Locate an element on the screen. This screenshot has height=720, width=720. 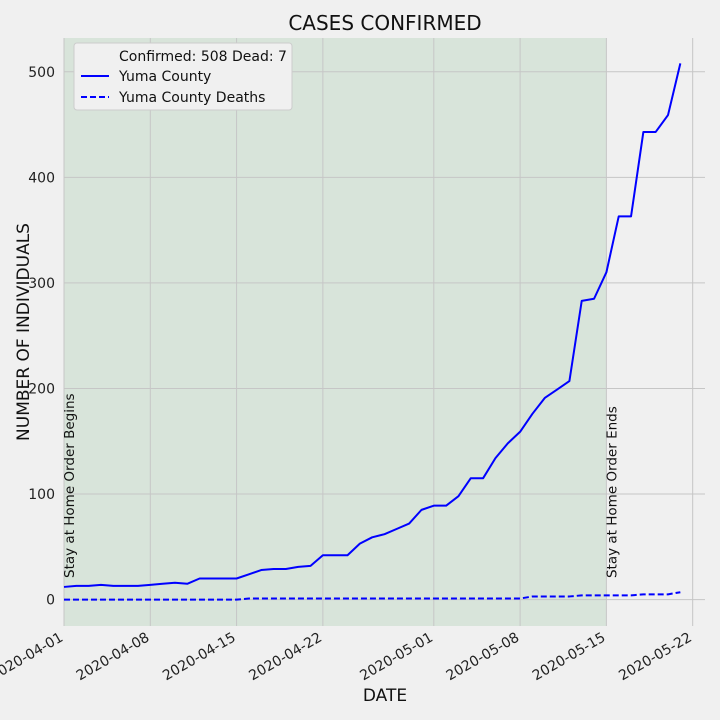
y-tick-label: 300 is located at coordinates (41, 284).